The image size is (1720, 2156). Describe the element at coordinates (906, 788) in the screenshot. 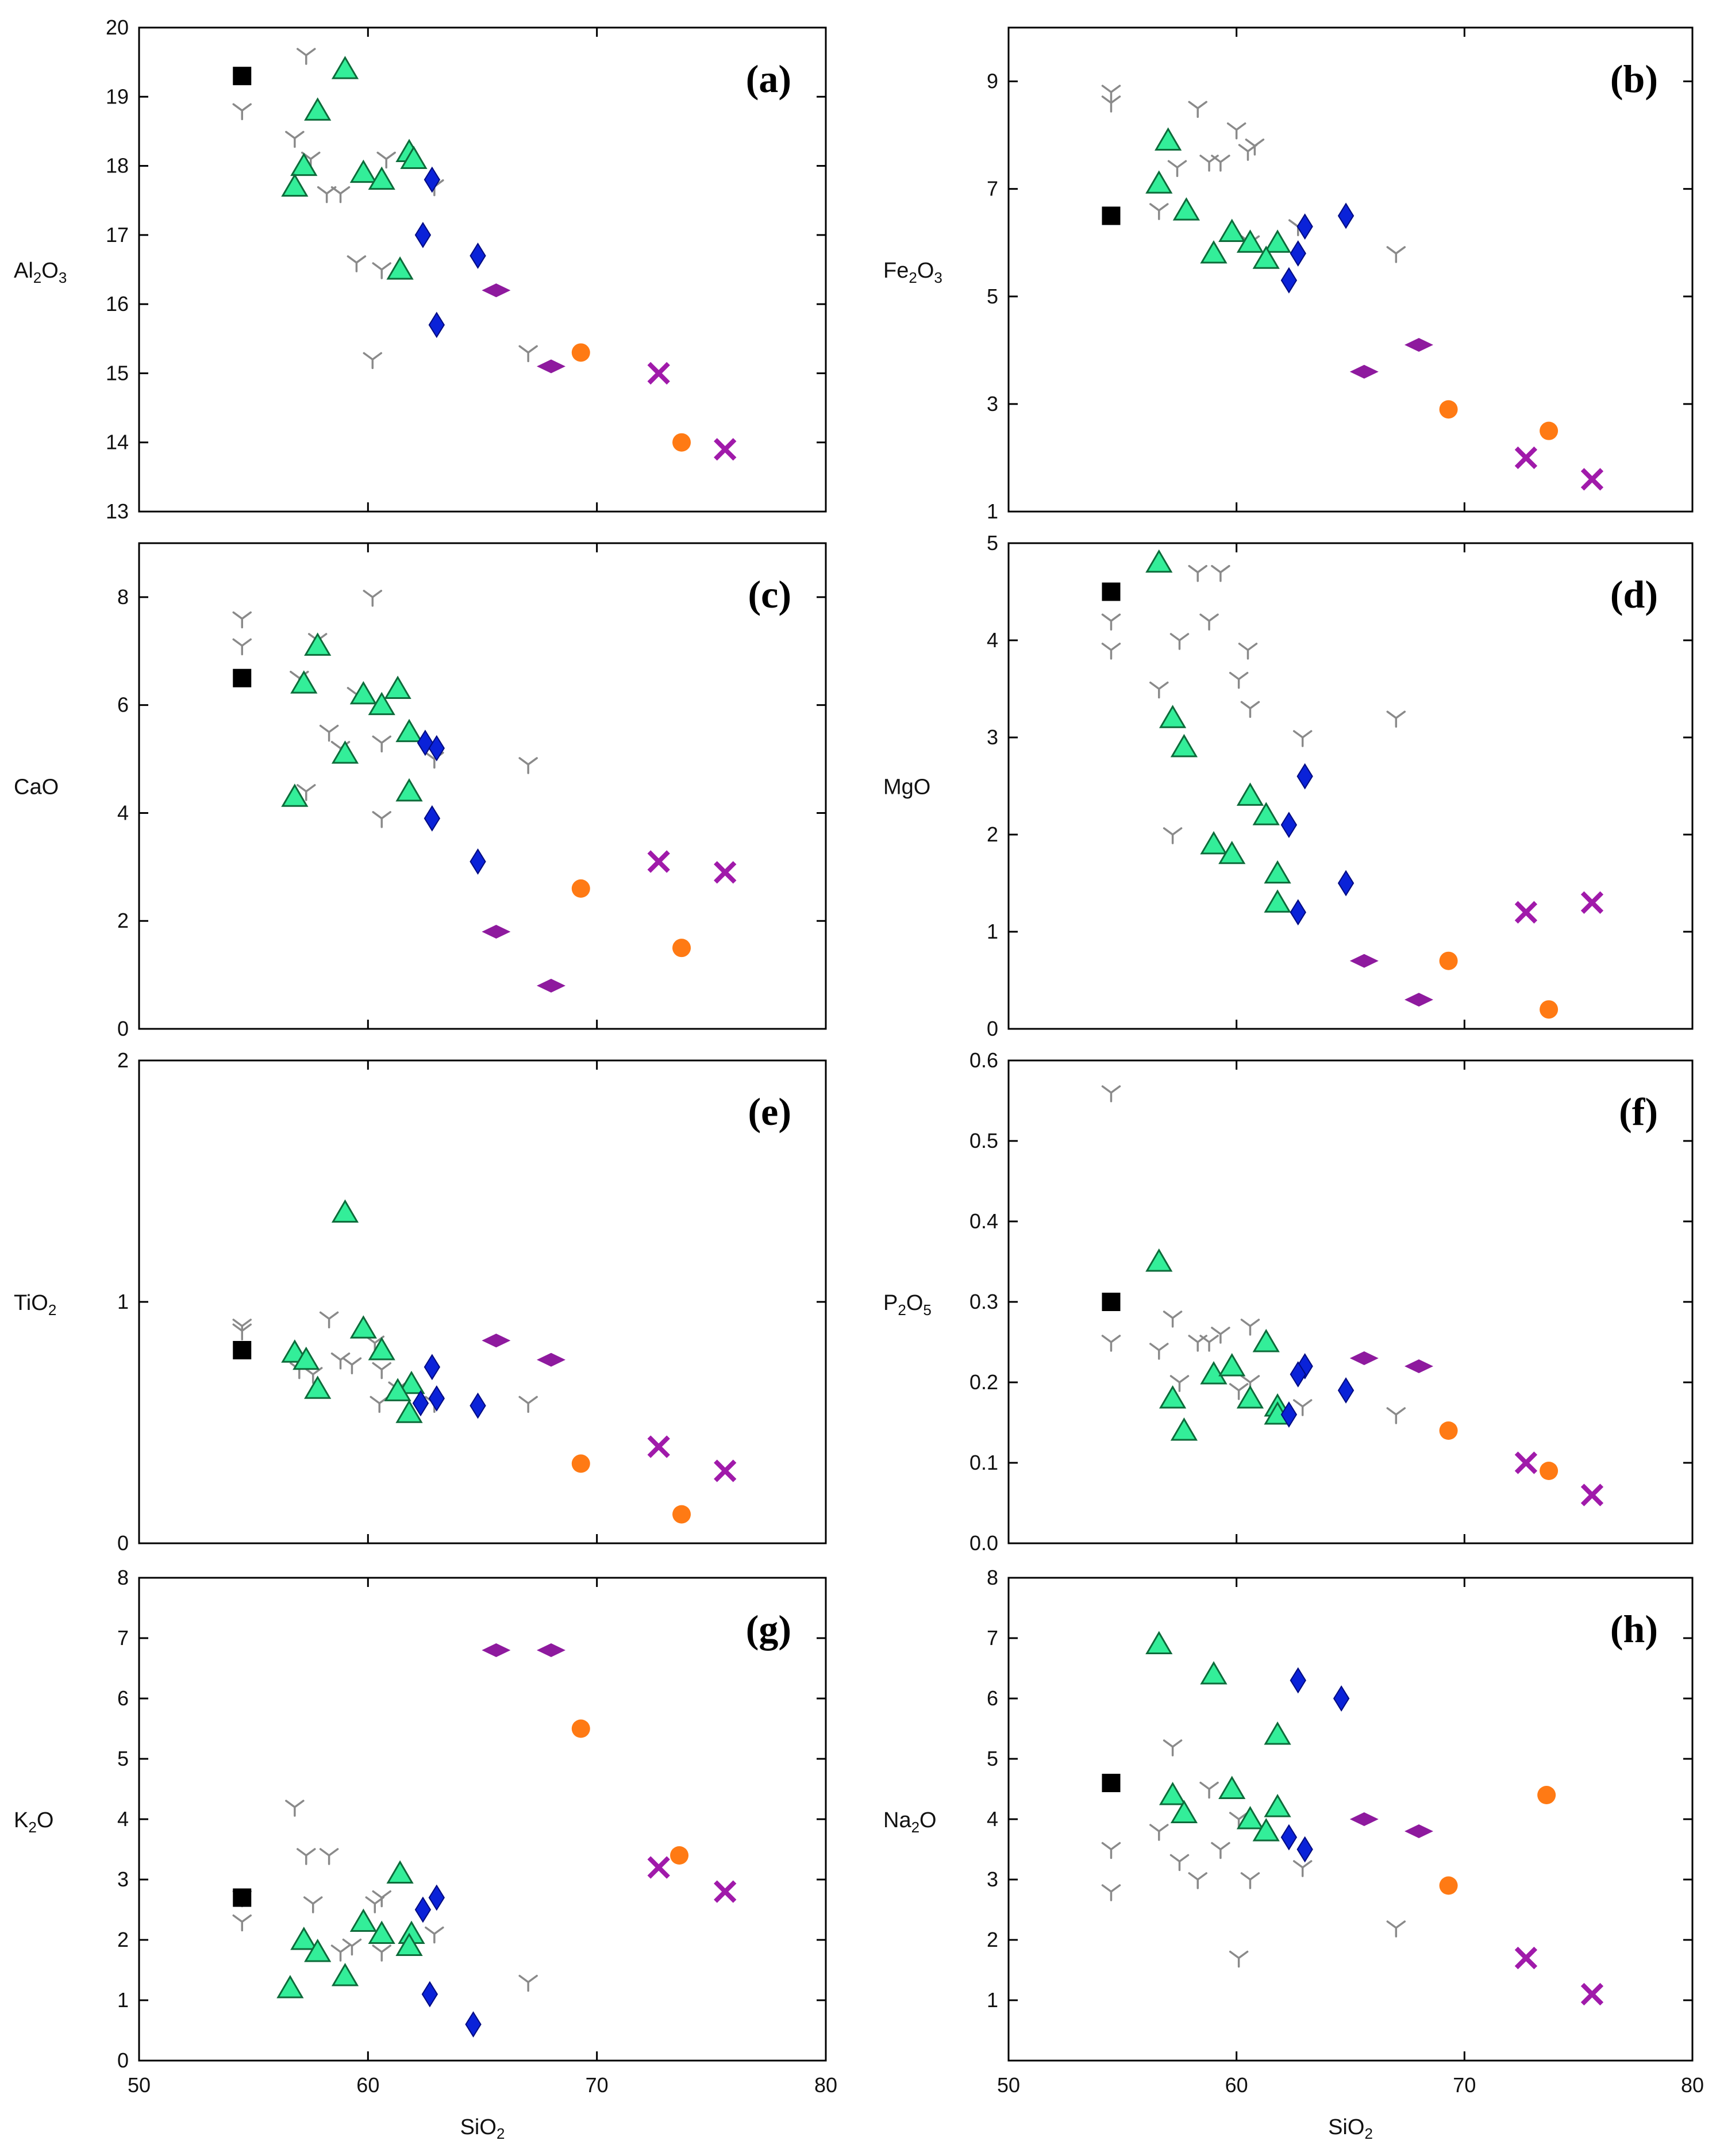

I see `y-axis-label: MgO` at that location.